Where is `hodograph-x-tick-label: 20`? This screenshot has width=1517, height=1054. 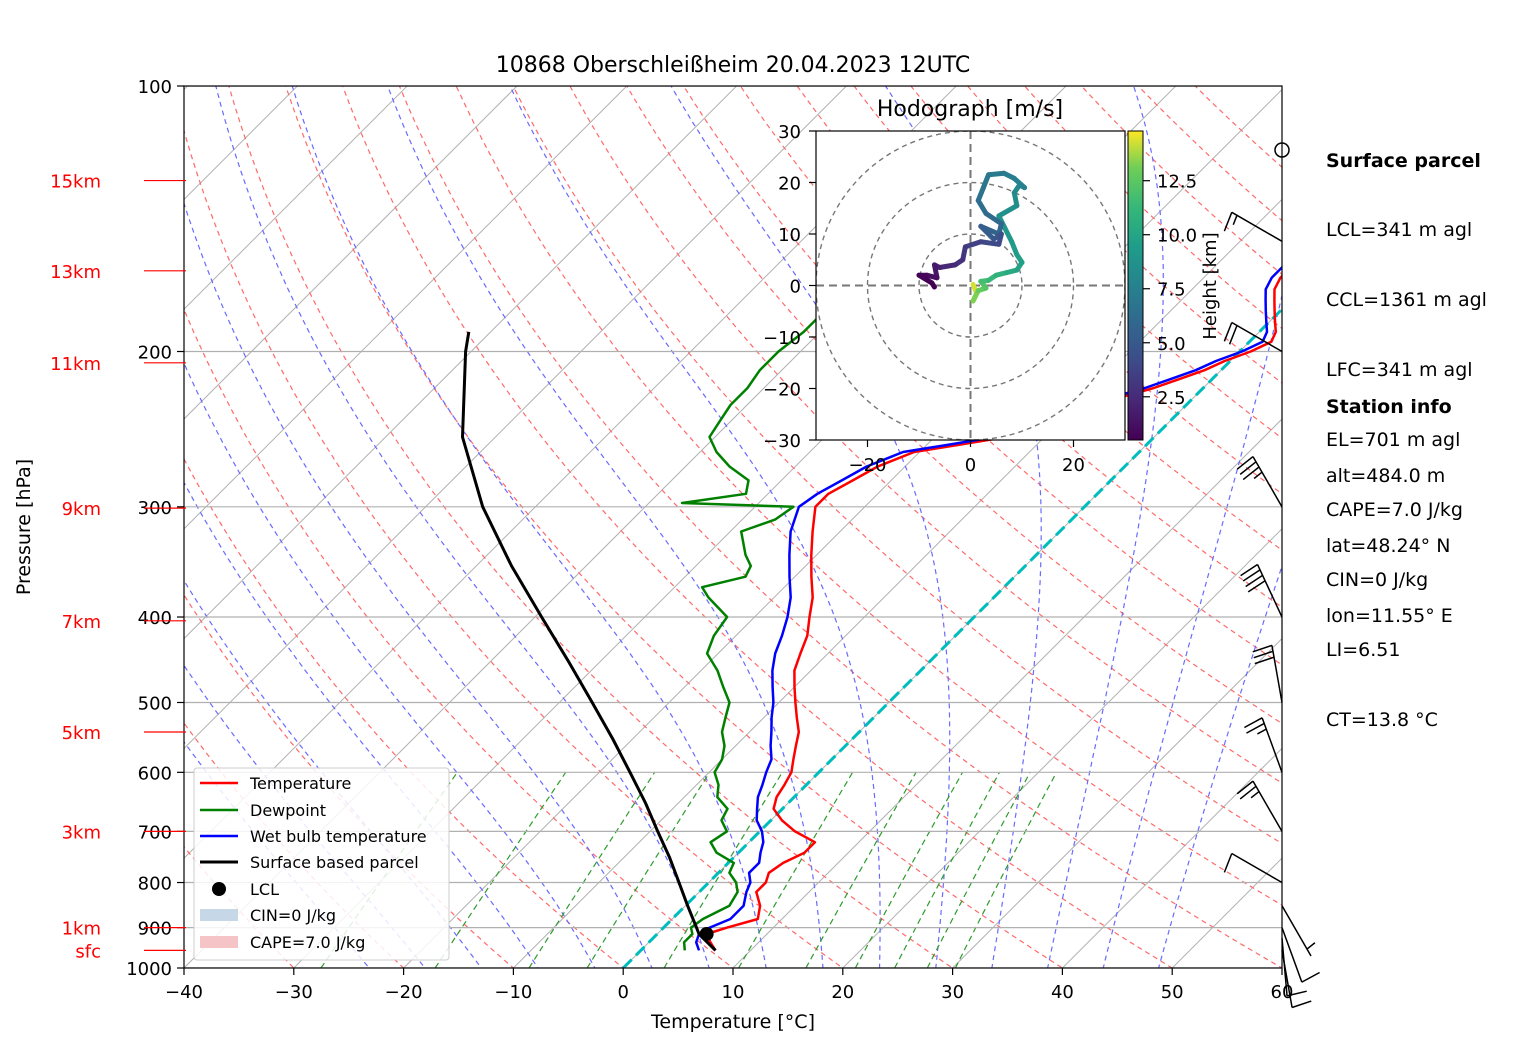 hodograph-x-tick-label: 20 is located at coordinates (1073, 465).